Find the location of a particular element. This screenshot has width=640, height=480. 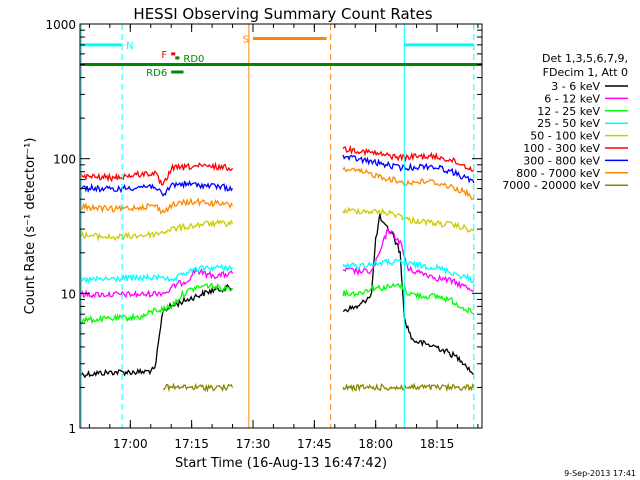

legend-label-800-7000-kev: 800 - 7000 keV is located at coordinates (558, 173).